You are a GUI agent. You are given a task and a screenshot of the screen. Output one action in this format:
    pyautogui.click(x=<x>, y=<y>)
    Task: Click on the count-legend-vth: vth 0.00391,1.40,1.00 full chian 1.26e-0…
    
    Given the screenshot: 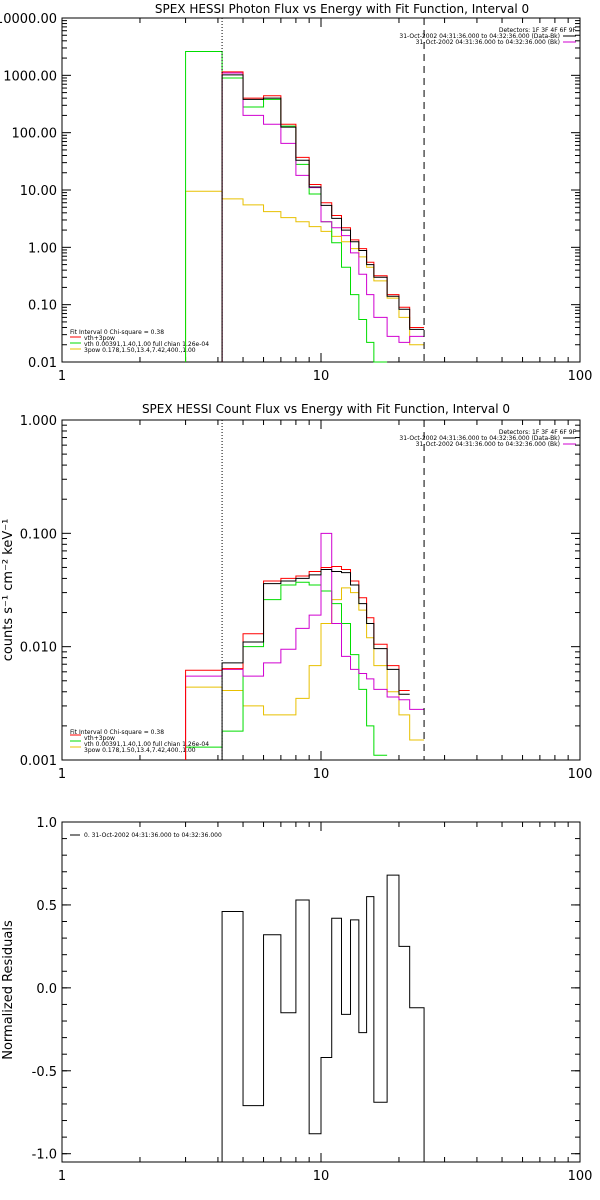 What is the action you would take?
    pyautogui.click(x=146, y=744)
    